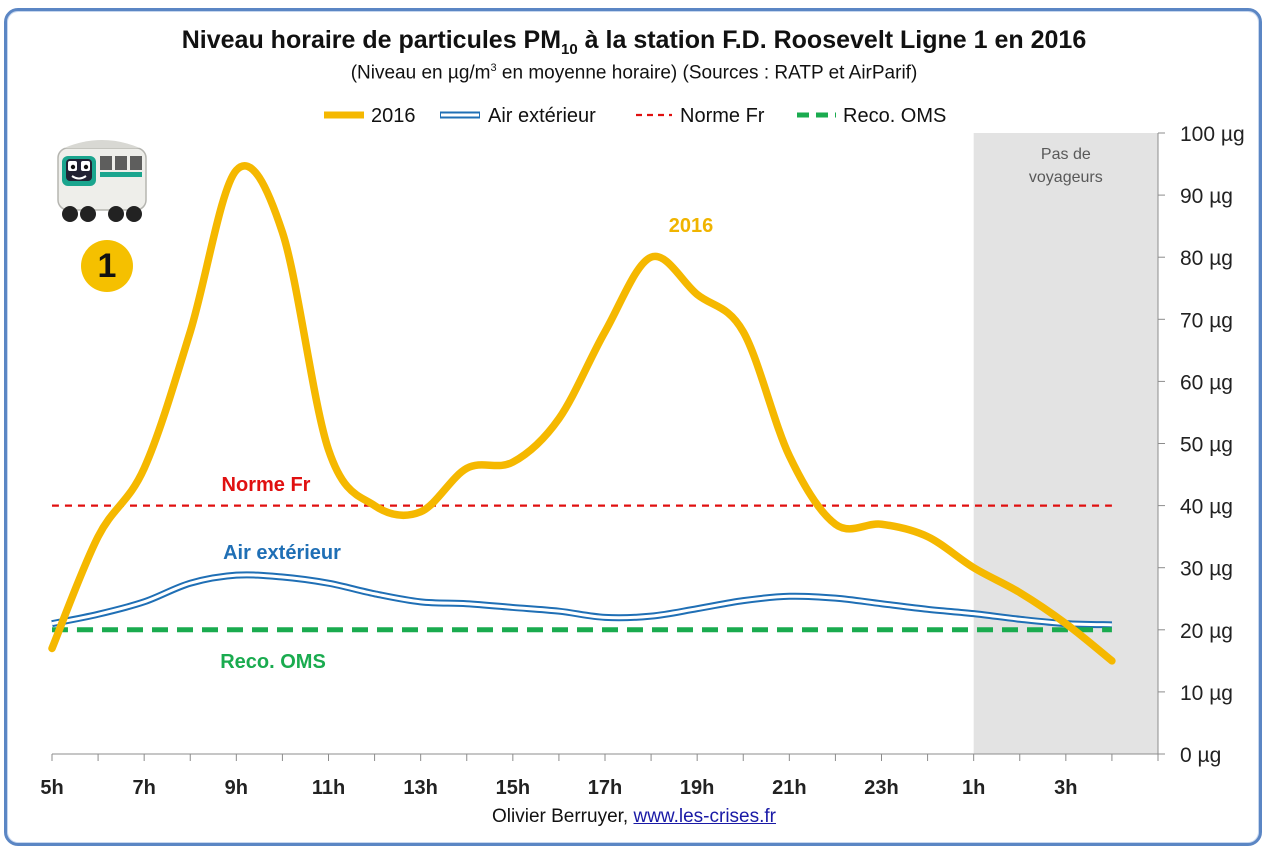 This screenshot has width=1268, height=852. I want to click on no-passenger-band, so click(1065, 443).